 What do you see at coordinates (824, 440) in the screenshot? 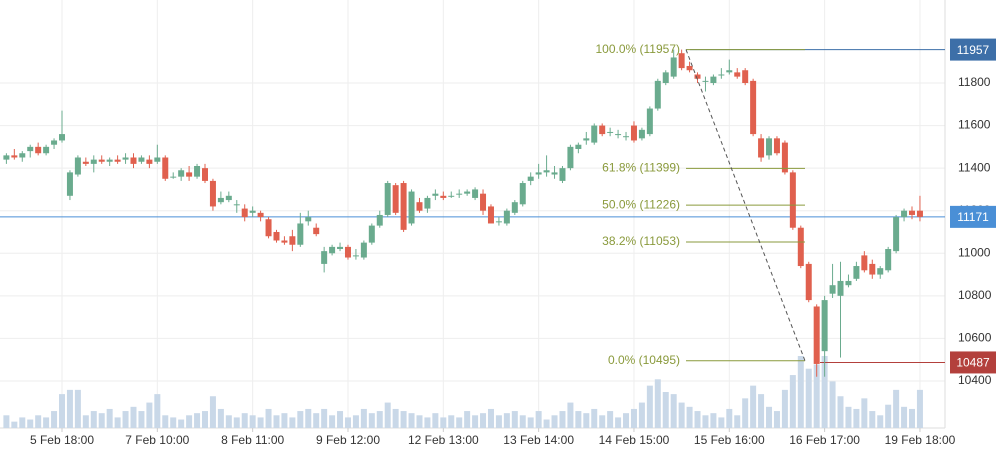
I see `x-tick-label: 16 Feb 17:00` at bounding box center [824, 440].